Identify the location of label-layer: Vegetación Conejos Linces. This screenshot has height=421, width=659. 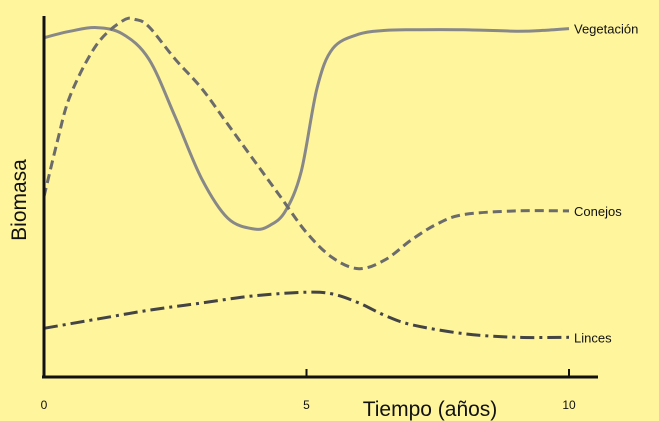
(606, 184).